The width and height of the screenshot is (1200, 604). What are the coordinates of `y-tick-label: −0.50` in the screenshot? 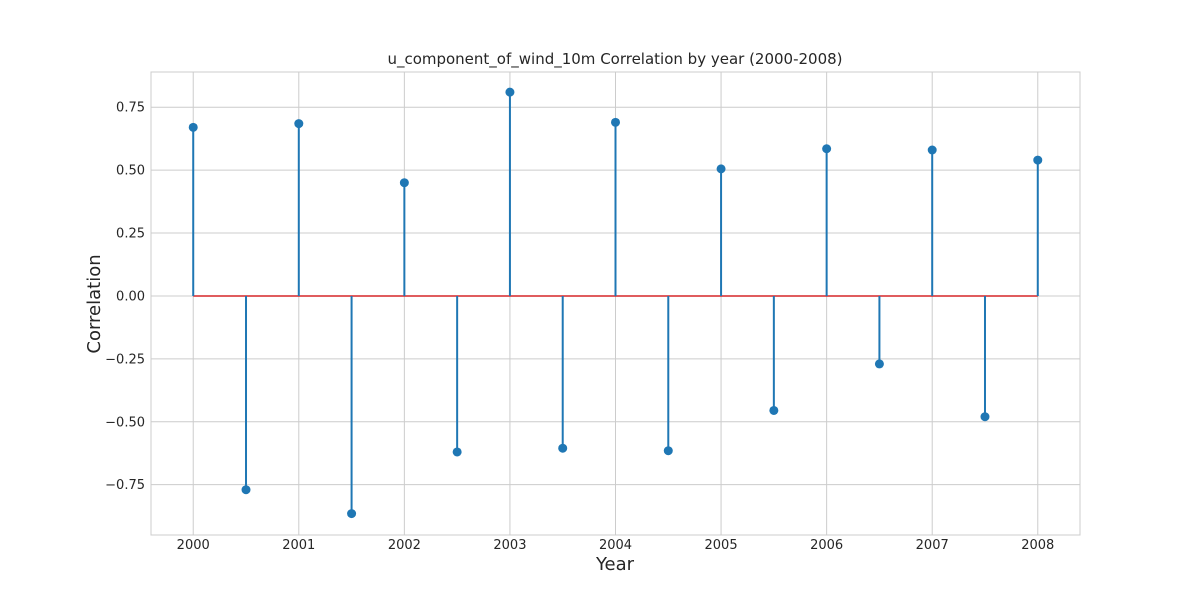 It's located at (125, 422).